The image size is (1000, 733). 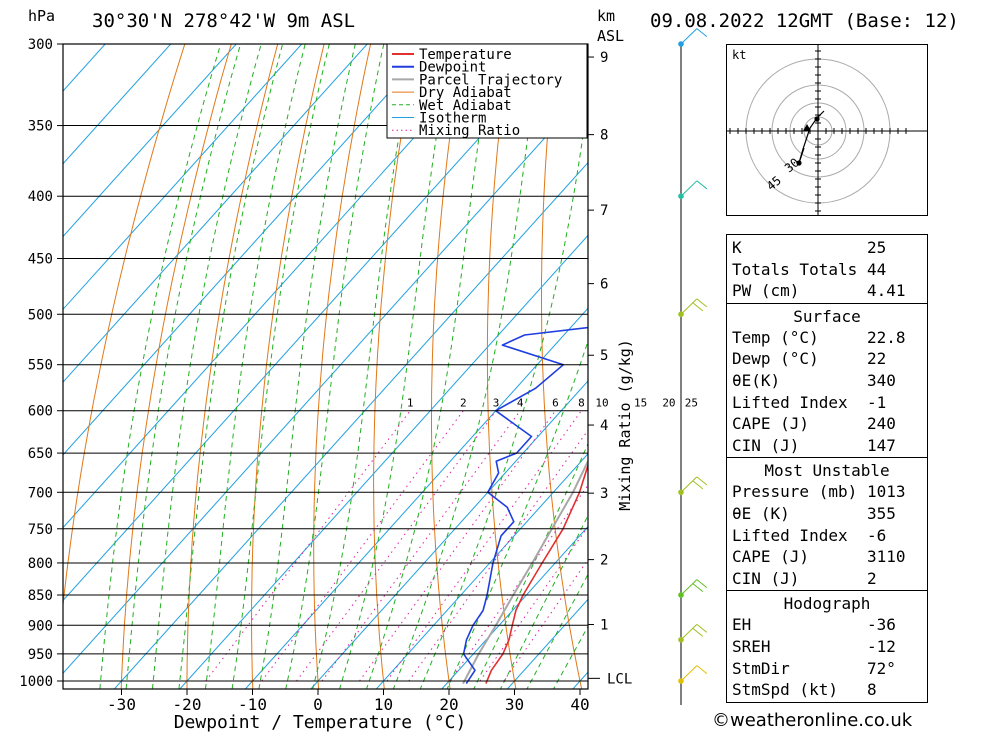 I want to click on legend-entry: Mixing Ratio, so click(x=469, y=131).